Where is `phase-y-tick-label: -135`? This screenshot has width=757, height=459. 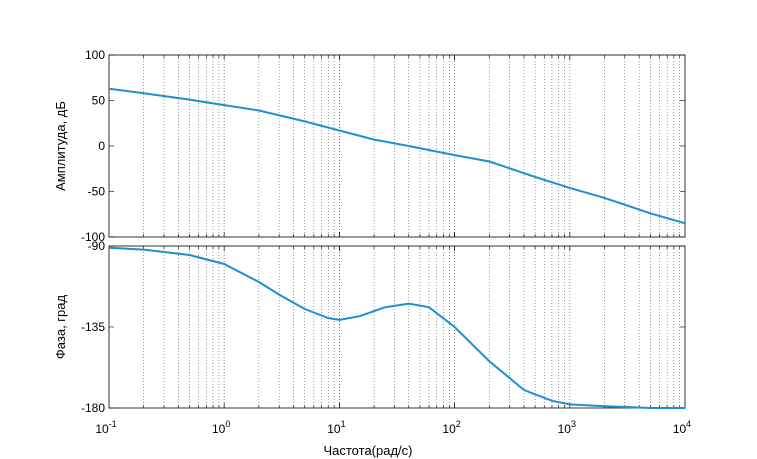 phase-y-tick-label: -135 is located at coordinates (93, 327).